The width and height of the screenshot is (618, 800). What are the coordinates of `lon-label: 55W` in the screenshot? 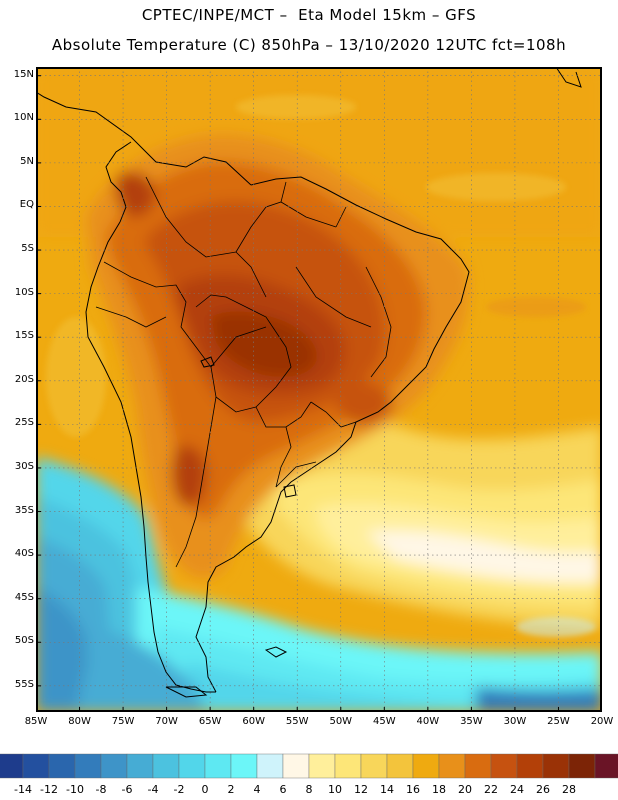 It's located at (297, 721).